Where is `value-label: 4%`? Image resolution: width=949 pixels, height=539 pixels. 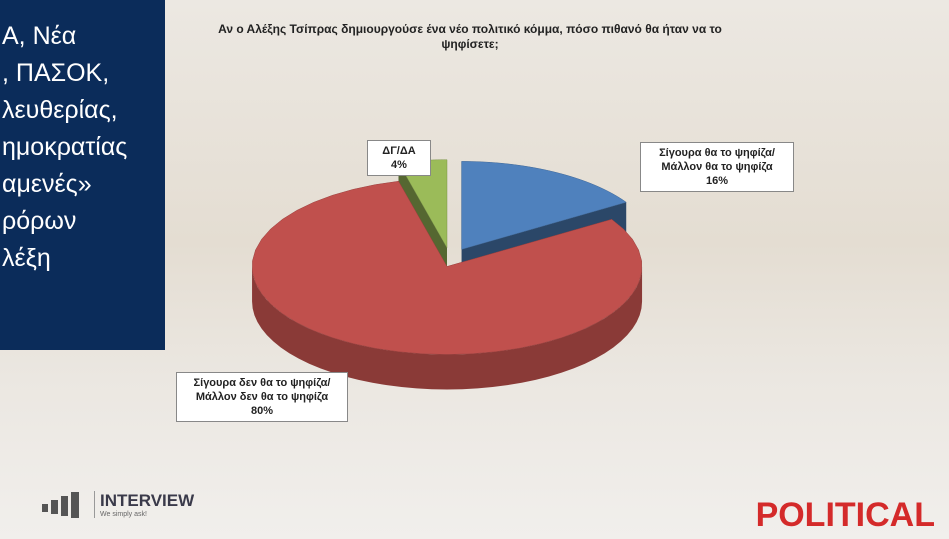 value-label: 4% is located at coordinates (399, 165).